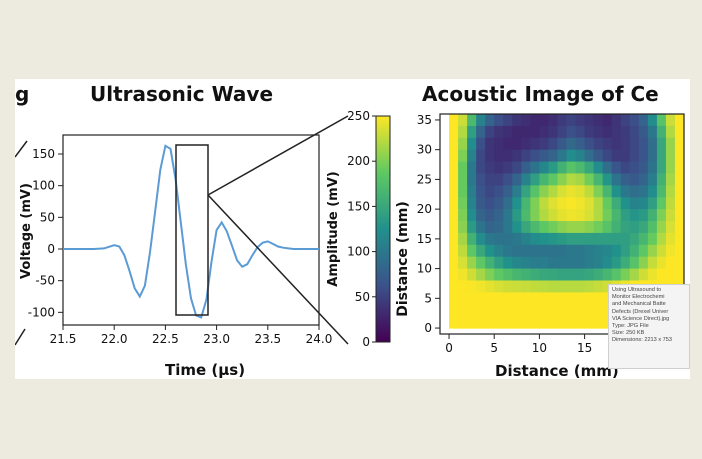  I want to click on waveform-y-tick-label: 100, so click(43, 186).